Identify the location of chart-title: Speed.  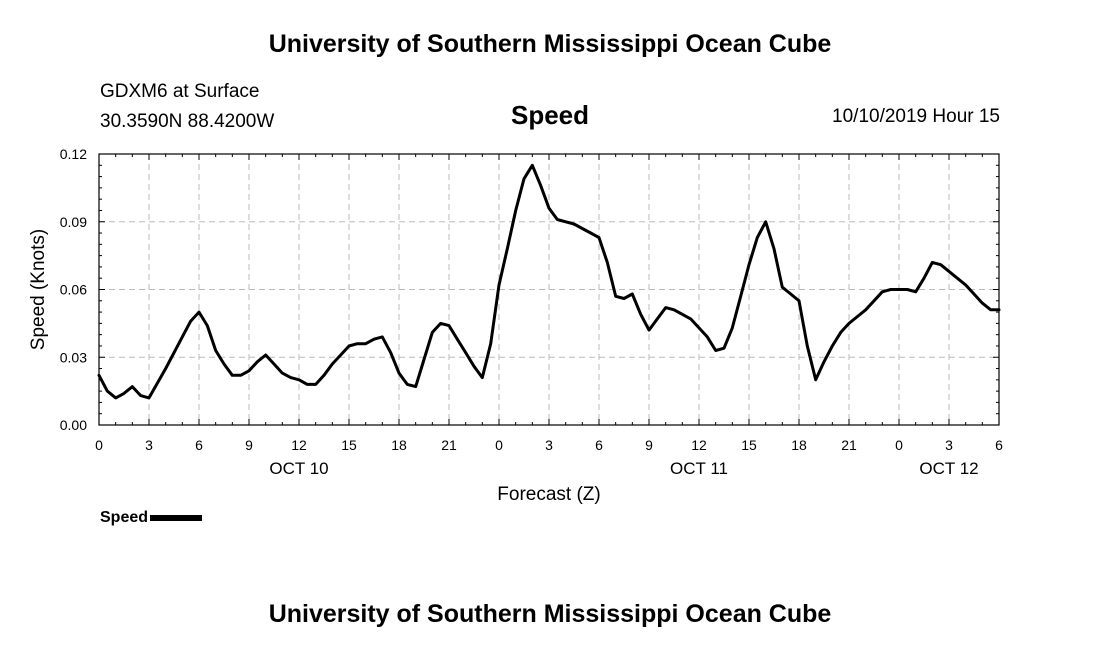
(550, 115).